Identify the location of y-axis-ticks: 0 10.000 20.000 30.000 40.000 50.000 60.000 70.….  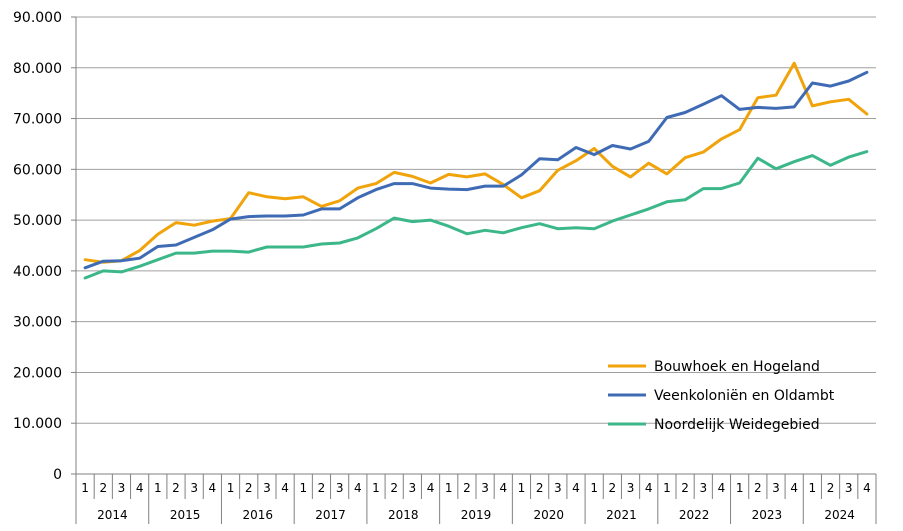
(44, 246).